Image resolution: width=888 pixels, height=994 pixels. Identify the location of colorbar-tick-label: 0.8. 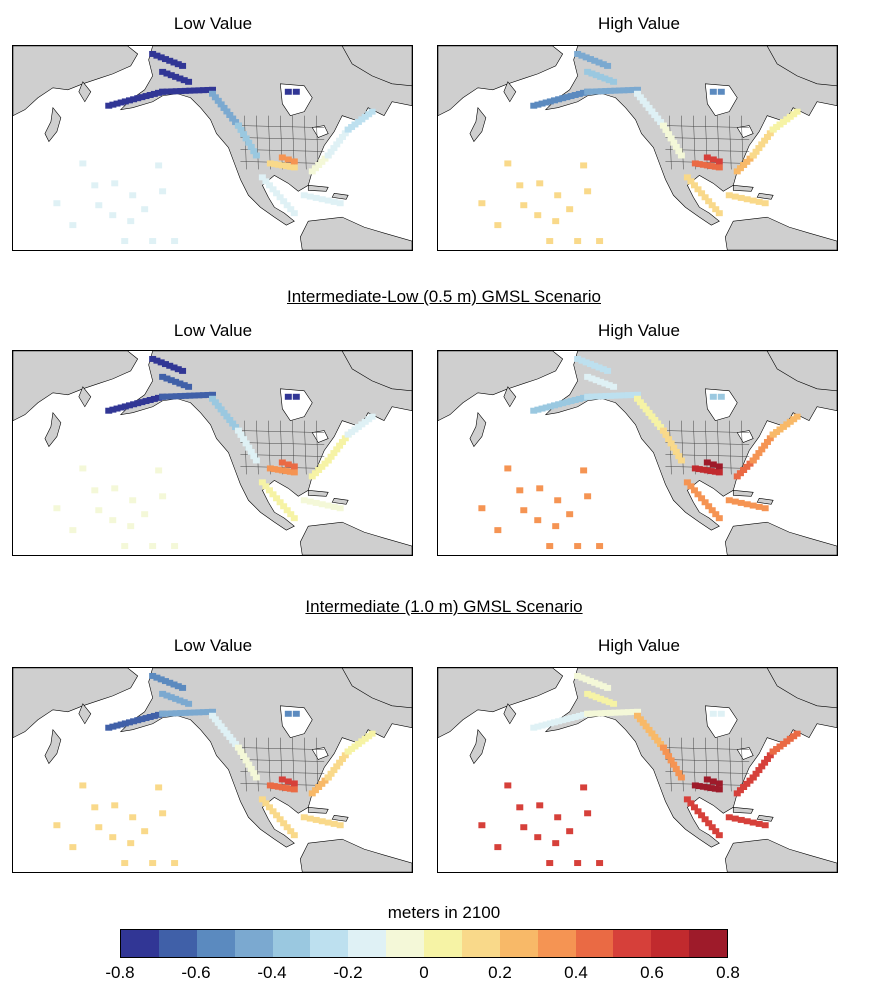
(728, 972).